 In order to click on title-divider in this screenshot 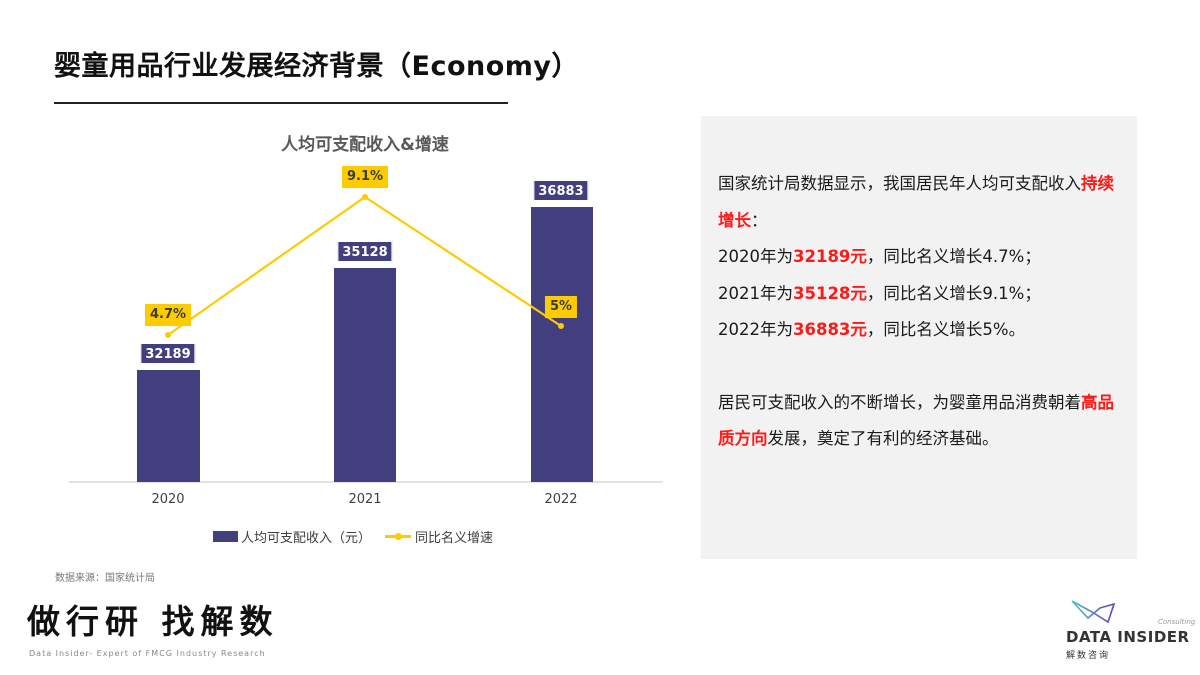, I will do `click(281, 103)`.